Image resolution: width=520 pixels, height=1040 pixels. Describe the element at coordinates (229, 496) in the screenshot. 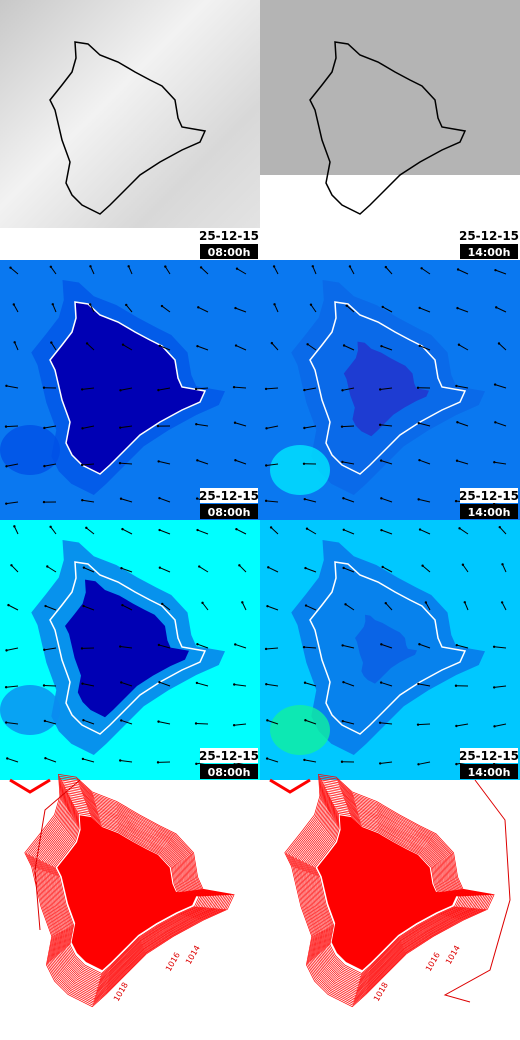

I see `date-label: 25-12-15` at that location.